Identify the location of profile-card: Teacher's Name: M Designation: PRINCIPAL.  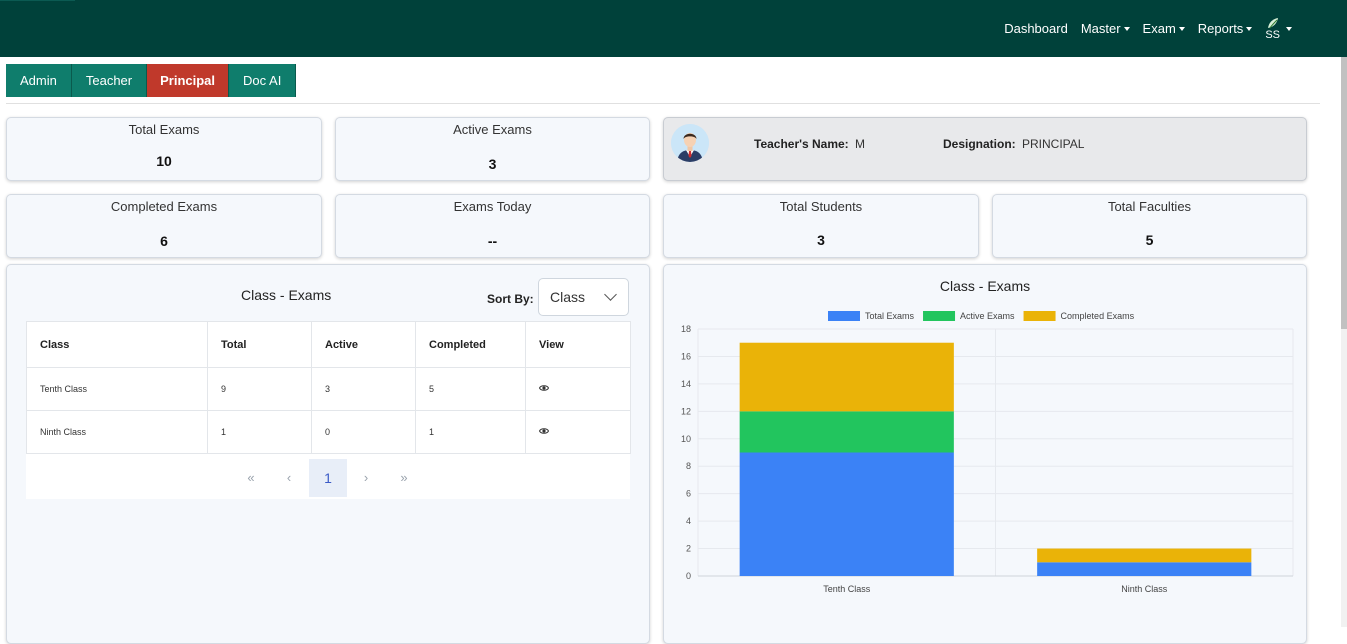
(985, 149).